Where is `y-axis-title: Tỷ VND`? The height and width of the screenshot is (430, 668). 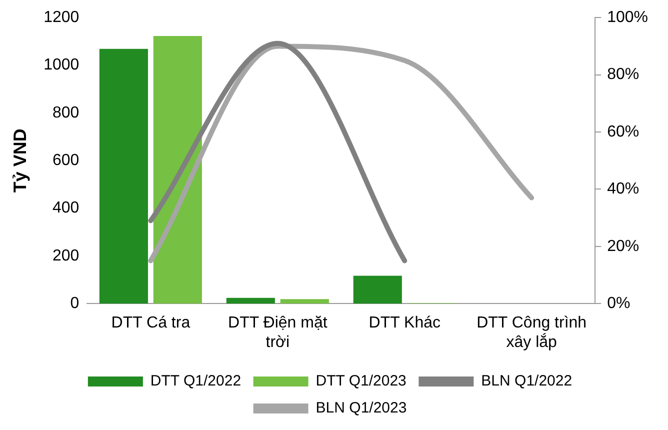
y-axis-title: Tỷ VND is located at coordinates (20, 160).